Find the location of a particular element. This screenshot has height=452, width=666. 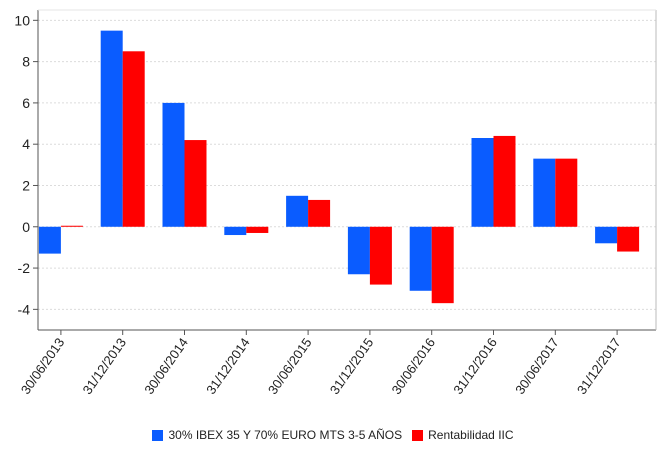

x-tick-label: 31/12/2015 is located at coordinates (352, 366).